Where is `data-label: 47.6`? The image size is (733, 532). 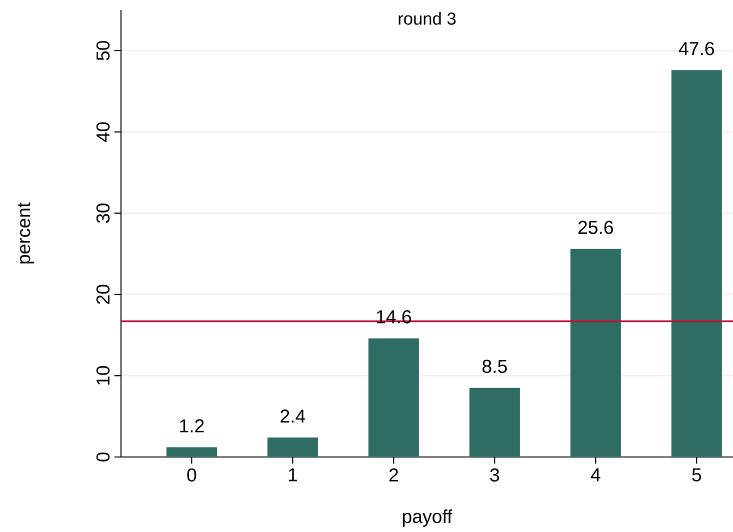 data-label: 47.6 is located at coordinates (696, 49).